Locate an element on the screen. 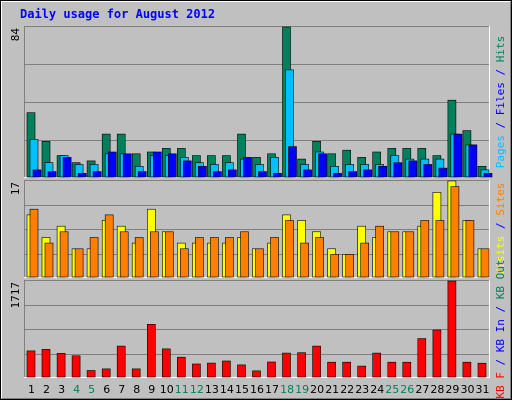 The image size is (512, 400). x-tick-label-day-2: 2 is located at coordinates (46, 389).